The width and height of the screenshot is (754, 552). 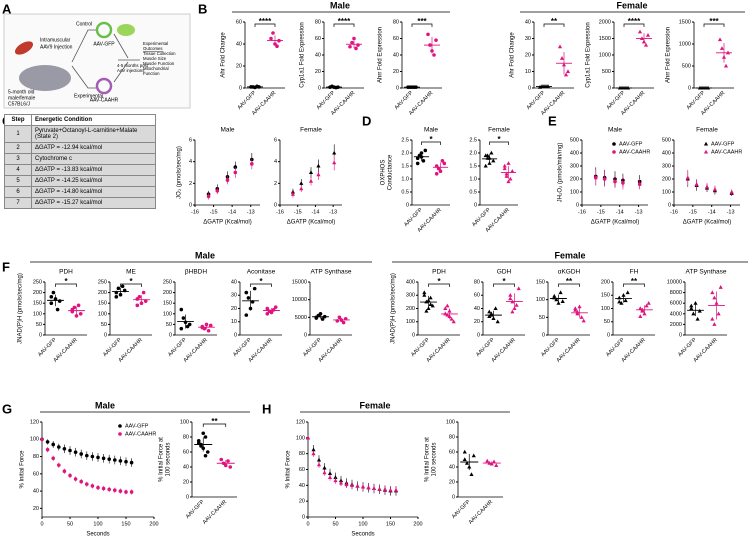 What do you see at coordinates (712, 212) in the screenshot?
I see `x-tick-label: -14` at bounding box center [712, 212].